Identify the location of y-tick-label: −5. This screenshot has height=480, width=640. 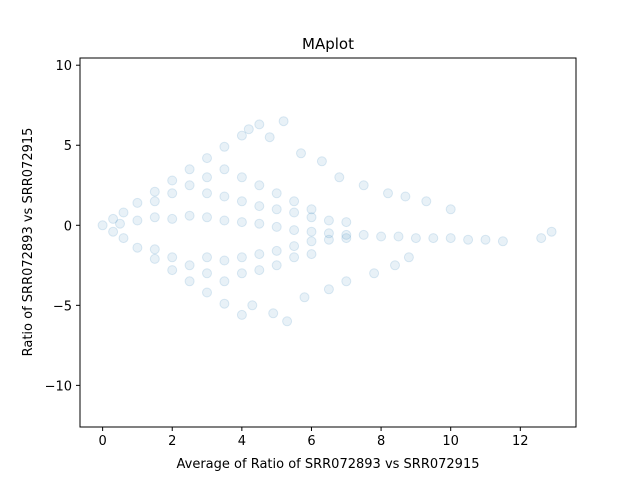
(62, 306).